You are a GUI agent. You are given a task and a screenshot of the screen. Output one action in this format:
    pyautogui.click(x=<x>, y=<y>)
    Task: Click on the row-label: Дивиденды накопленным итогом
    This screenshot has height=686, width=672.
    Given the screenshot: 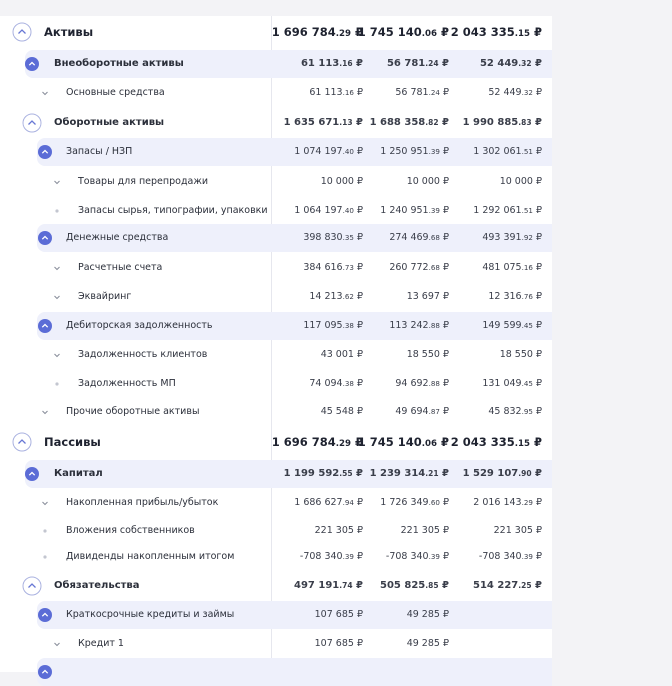 What is the action you would take?
    pyautogui.click(x=150, y=556)
    